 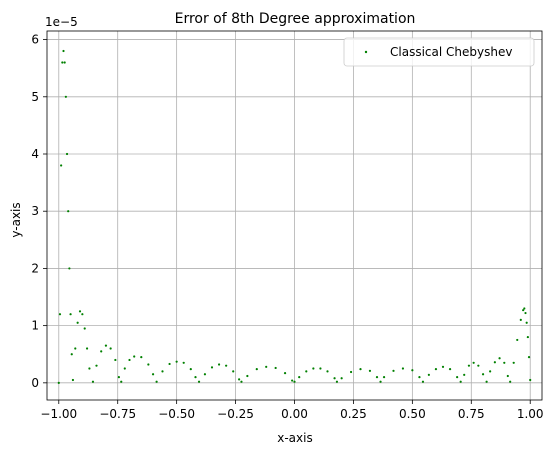 I want to click on x-tick-label: 1.00, so click(x=530, y=414).